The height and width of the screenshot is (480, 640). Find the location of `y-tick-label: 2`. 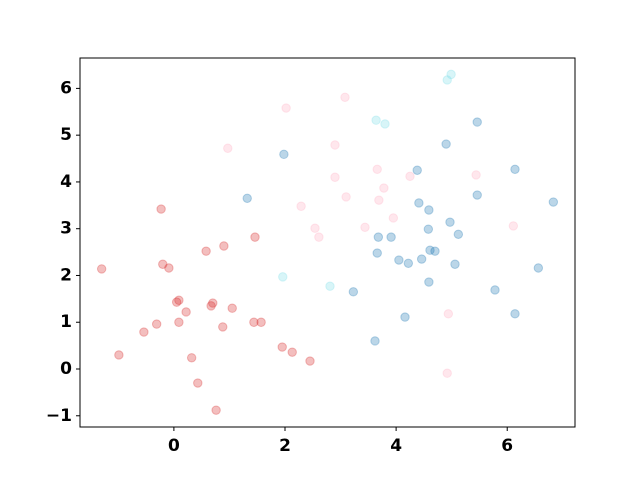

y-tick-label: 2 is located at coordinates (66, 275).